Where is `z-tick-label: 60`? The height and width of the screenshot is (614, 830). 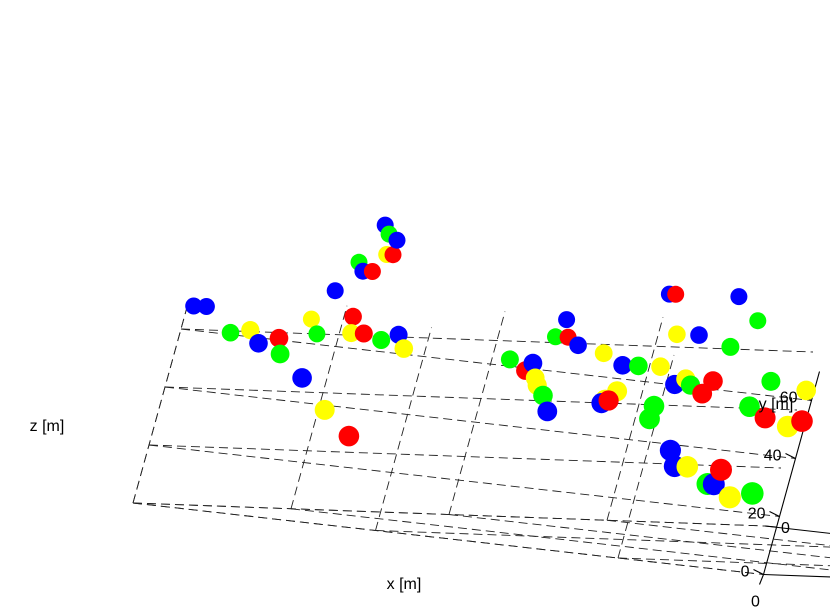
z-tick-label: 60 is located at coordinates (789, 398).